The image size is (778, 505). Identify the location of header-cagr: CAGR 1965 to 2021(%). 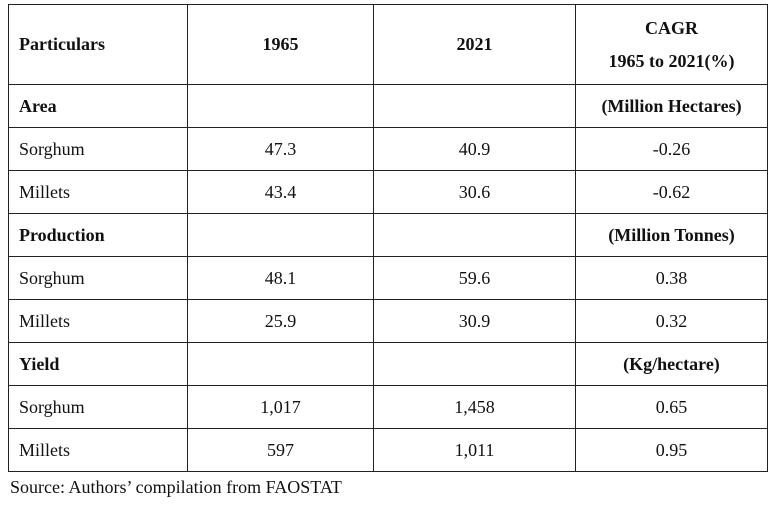
(671, 44).